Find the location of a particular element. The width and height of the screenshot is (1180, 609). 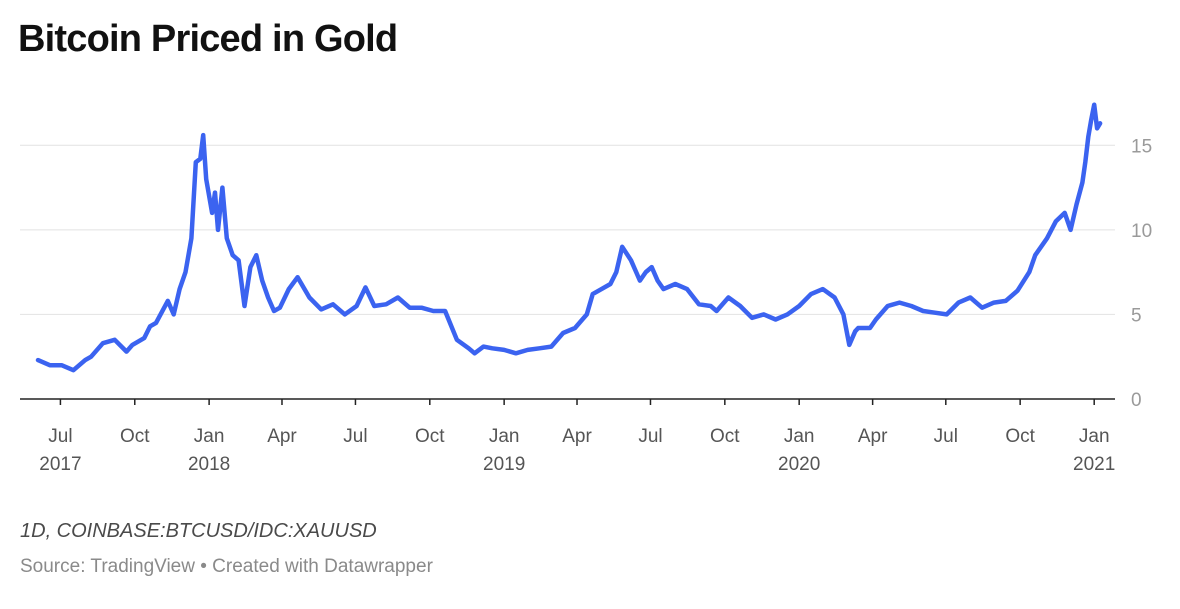

y-tick-label-0: 0 is located at coordinates (1136, 400).